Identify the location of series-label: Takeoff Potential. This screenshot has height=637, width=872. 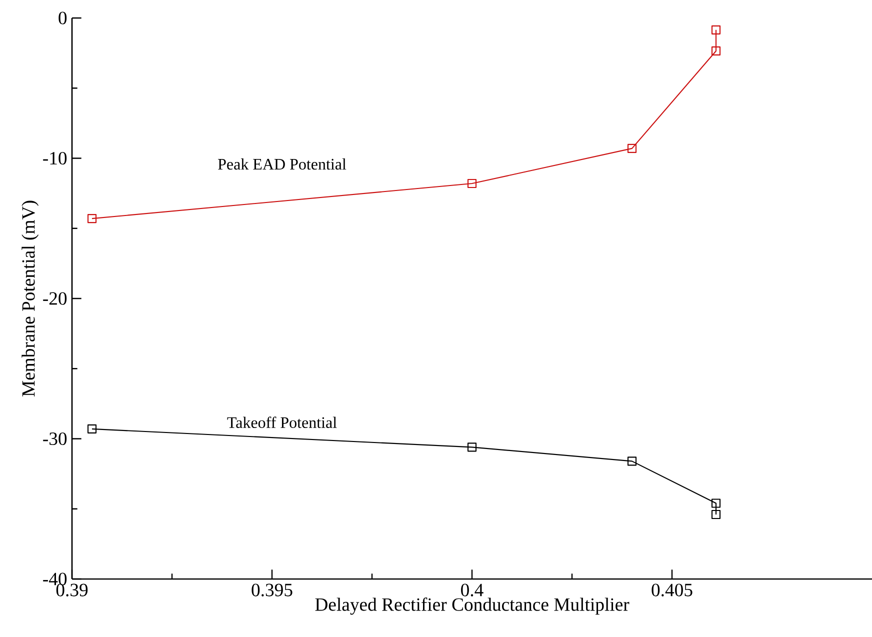
(282, 422).